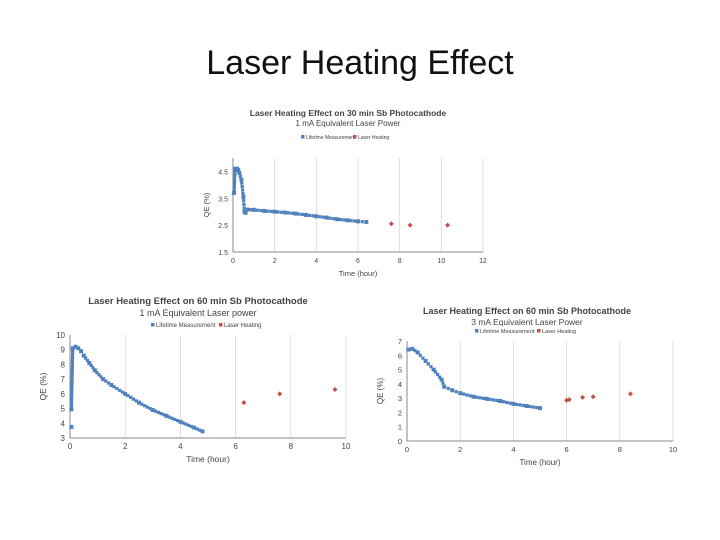 The height and width of the screenshot is (540, 720). Describe the element at coordinates (360, 63) in the screenshot. I see `slide-title: Laser Heating Effect` at that location.